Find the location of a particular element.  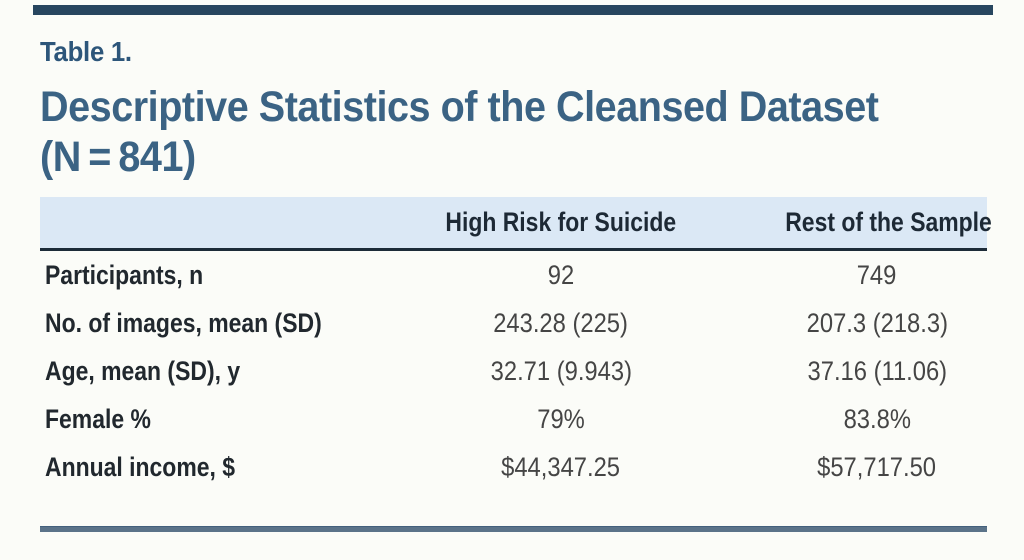

row-label: Annual income, $ is located at coordinates (140, 466).